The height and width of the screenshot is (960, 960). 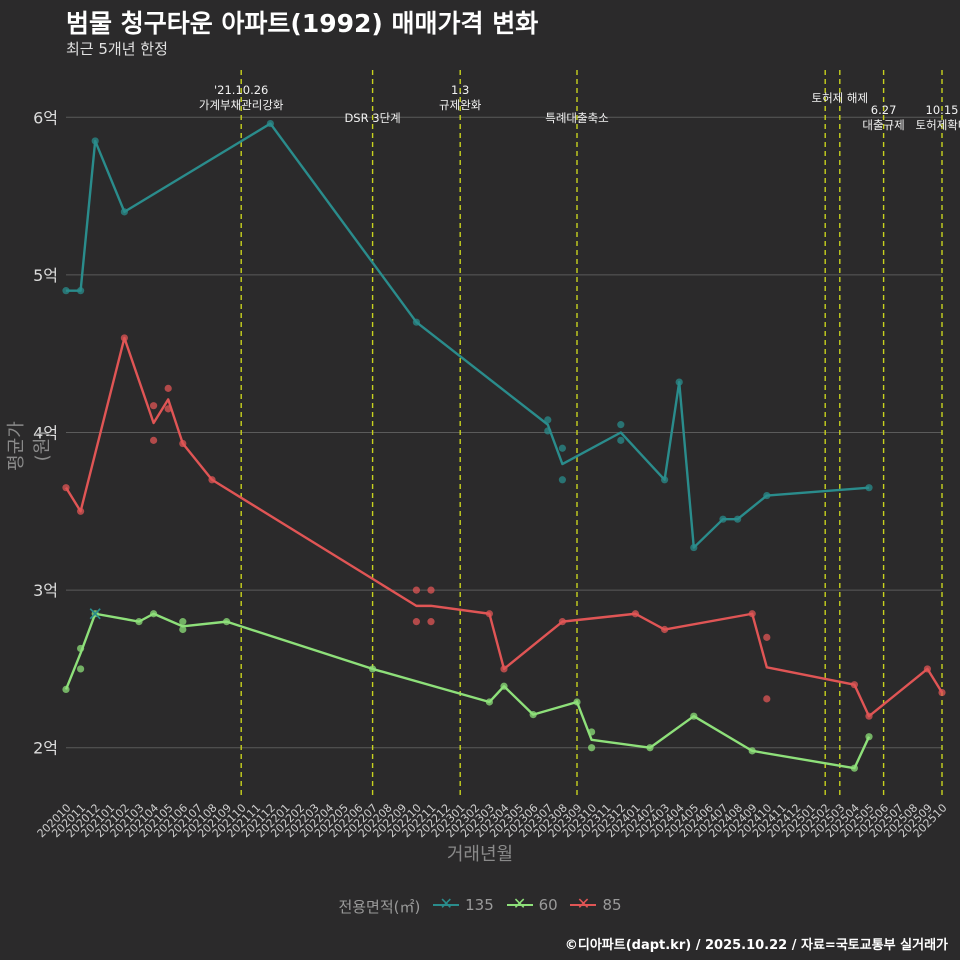 What do you see at coordinates (379, 907) in the screenshot?
I see `legend-title: 전용면적(㎡)` at bounding box center [379, 907].